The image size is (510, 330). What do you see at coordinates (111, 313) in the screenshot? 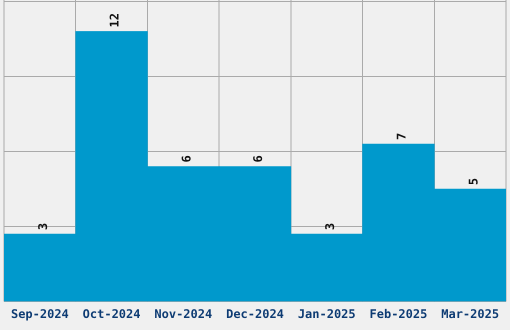
I see `x-tick-label: Oct-2024` at bounding box center [111, 313].